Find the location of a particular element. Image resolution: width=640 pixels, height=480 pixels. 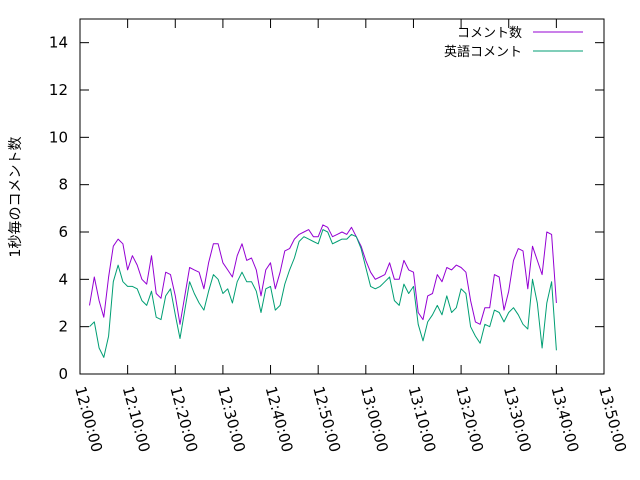

x-tick-label: 13:00:00 is located at coordinates (374, 419).